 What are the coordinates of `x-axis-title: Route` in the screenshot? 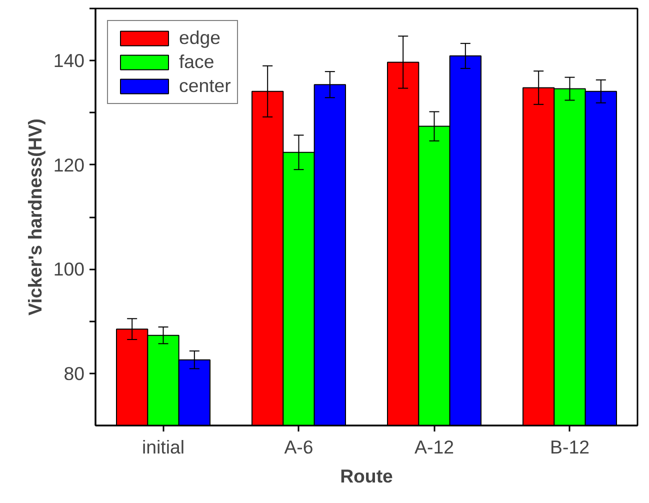 It's located at (366, 476).